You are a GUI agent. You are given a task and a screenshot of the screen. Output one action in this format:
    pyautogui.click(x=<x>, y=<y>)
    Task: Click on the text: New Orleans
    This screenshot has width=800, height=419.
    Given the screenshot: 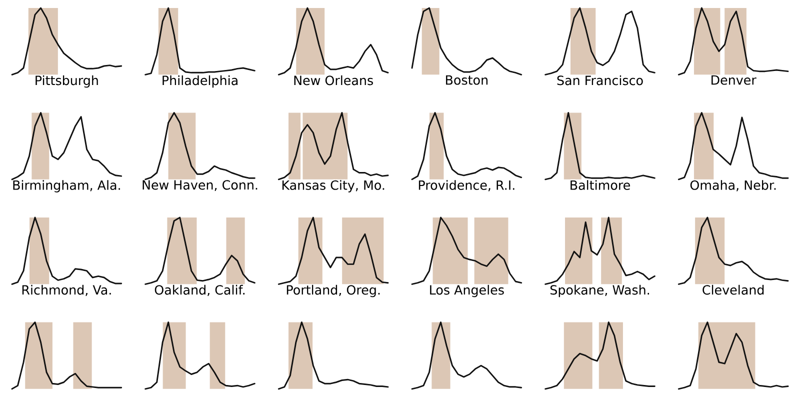 What is the action you would take?
    pyautogui.click(x=333, y=80)
    